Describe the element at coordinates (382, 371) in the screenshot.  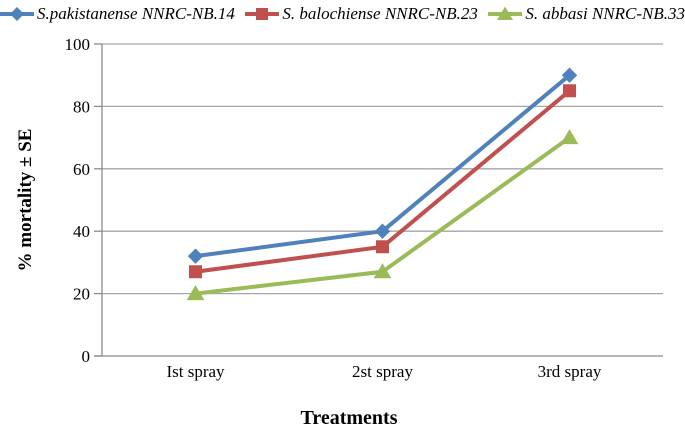
I see `x-category-label: 2st spray` at that location.